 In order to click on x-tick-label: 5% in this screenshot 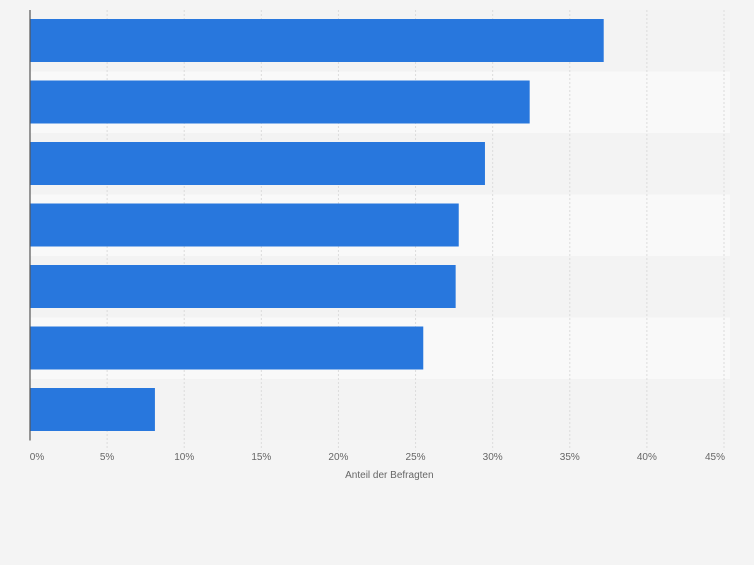, I will do `click(107, 457)`.